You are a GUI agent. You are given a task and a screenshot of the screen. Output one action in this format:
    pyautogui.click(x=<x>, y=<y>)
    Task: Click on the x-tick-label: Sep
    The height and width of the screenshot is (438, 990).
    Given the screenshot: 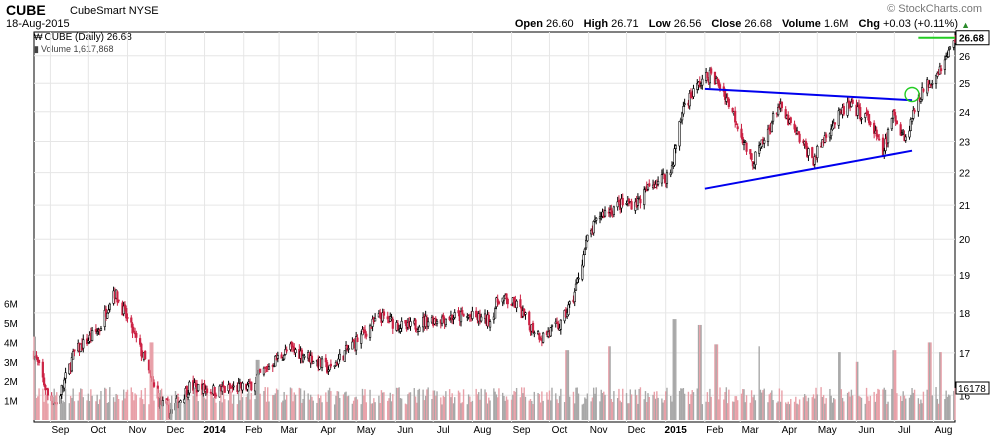 What is the action you would take?
    pyautogui.click(x=61, y=430)
    